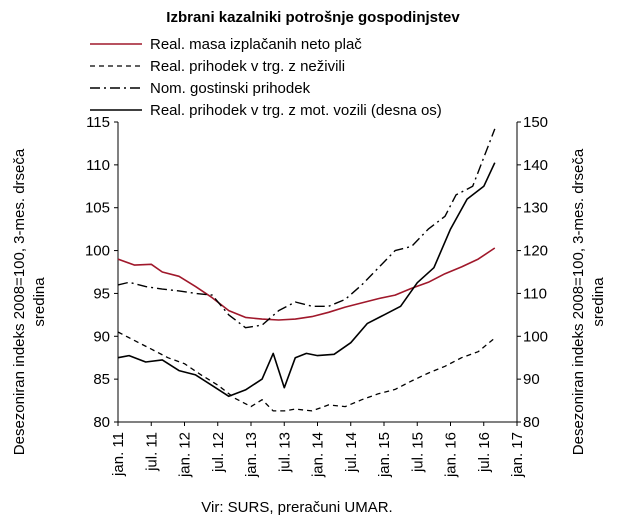 Image resolution: width=619 pixels, height=525 pixels. What do you see at coordinates (251, 455) in the screenshot?
I see `x-tick-label: jan. 13` at bounding box center [251, 455].